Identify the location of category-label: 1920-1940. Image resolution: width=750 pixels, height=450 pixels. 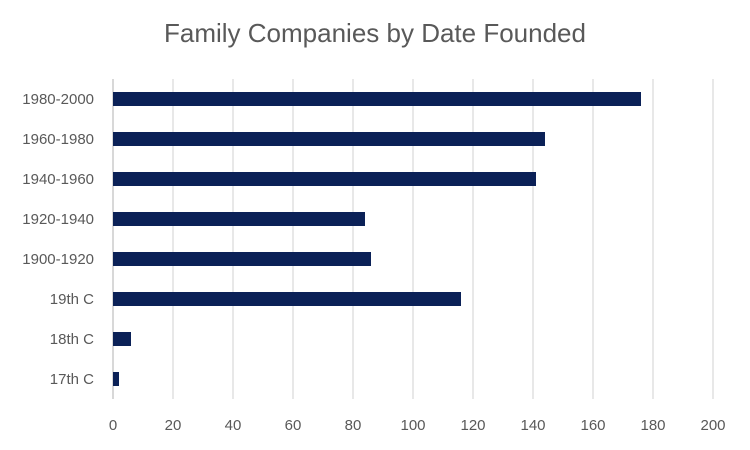
(58, 219).